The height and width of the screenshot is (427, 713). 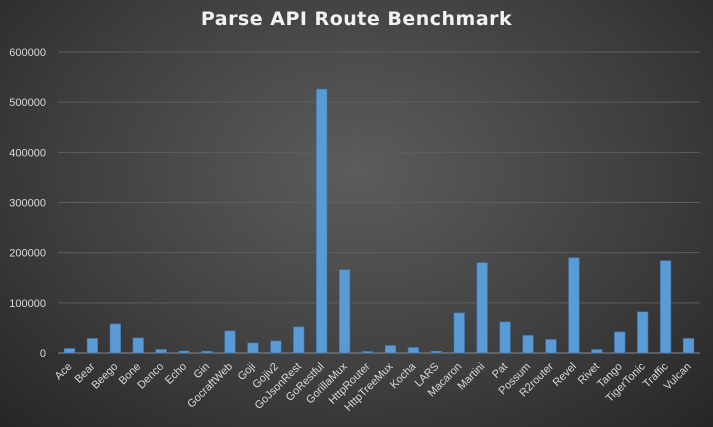 What do you see at coordinates (459, 333) in the screenshot?
I see `bar-macaron` at bounding box center [459, 333].